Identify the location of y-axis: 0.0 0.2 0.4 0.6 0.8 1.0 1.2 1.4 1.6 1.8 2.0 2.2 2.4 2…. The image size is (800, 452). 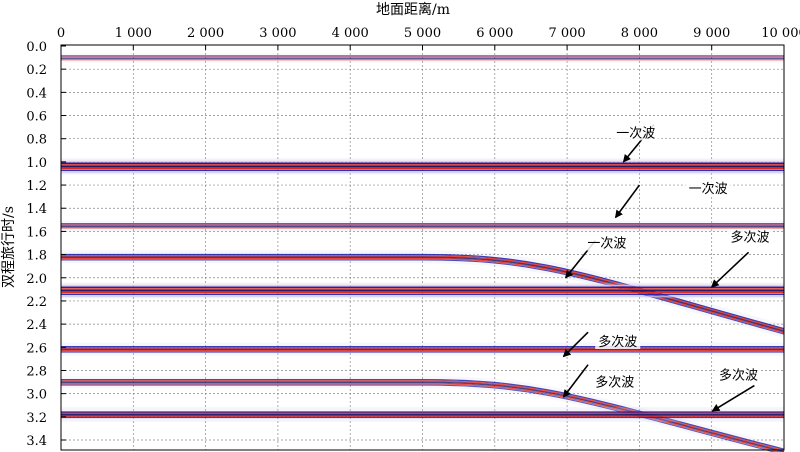
(46, 244).